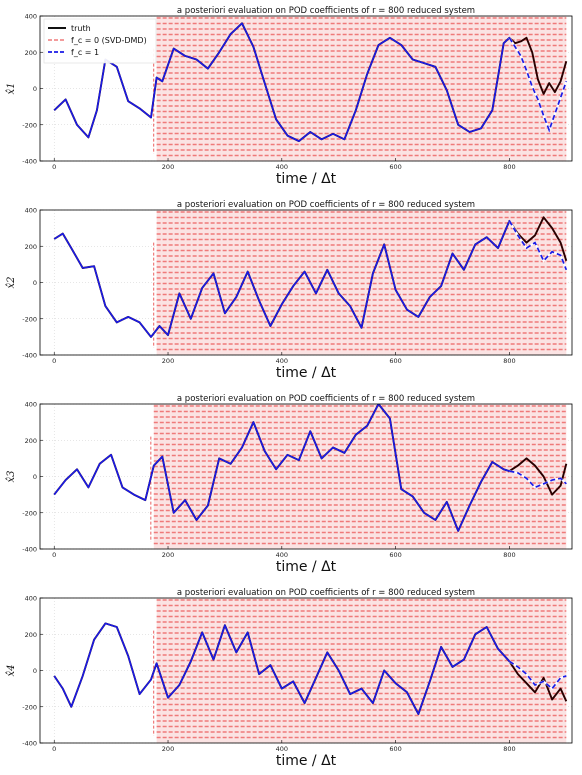  What do you see at coordinates (109, 40) in the screenshot?
I see `legend-label: f_c = 0 (SVD-DMD)` at bounding box center [109, 40].